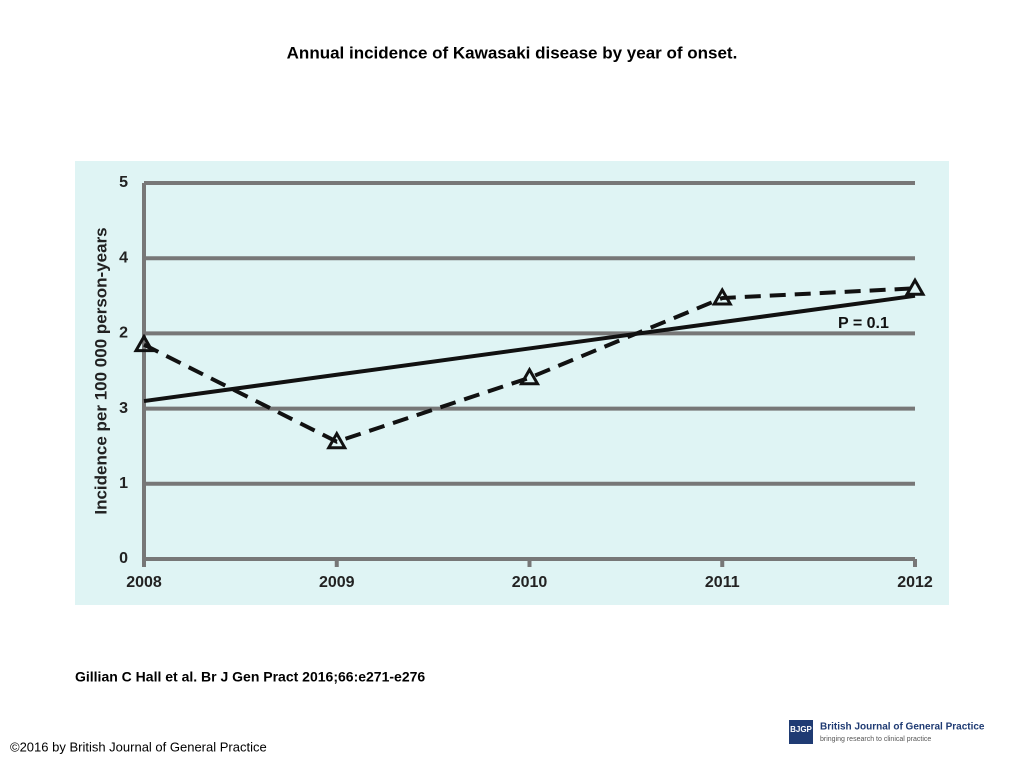 Image resolution: width=1024 pixels, height=768 pixels. What do you see at coordinates (123, 182) in the screenshot?
I see `y-tick-label: 5` at bounding box center [123, 182].